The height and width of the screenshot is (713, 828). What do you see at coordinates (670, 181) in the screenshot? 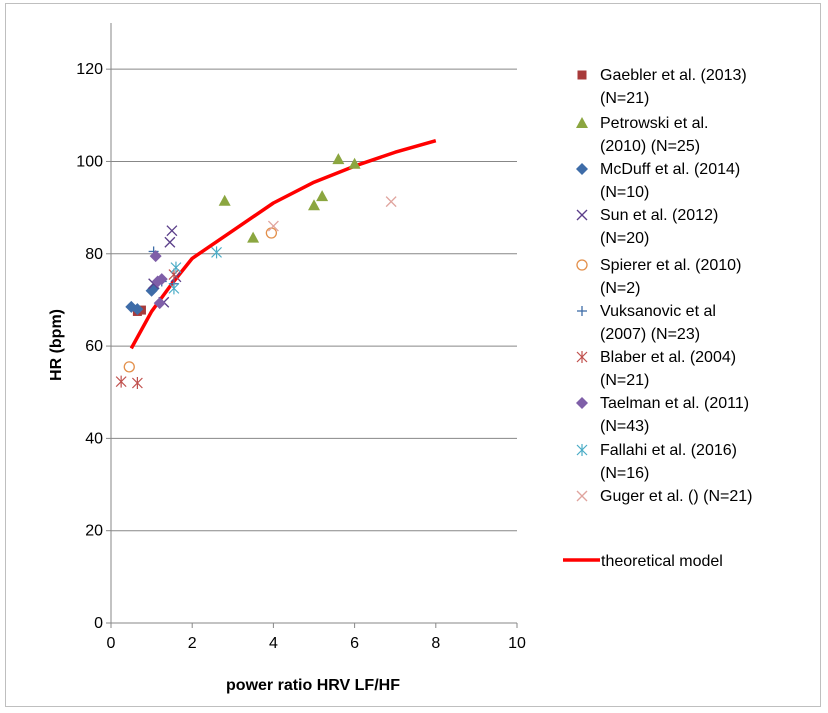
I see `legend-label-2: McDuff et al. (2014) (N=10)` at bounding box center [670, 181].